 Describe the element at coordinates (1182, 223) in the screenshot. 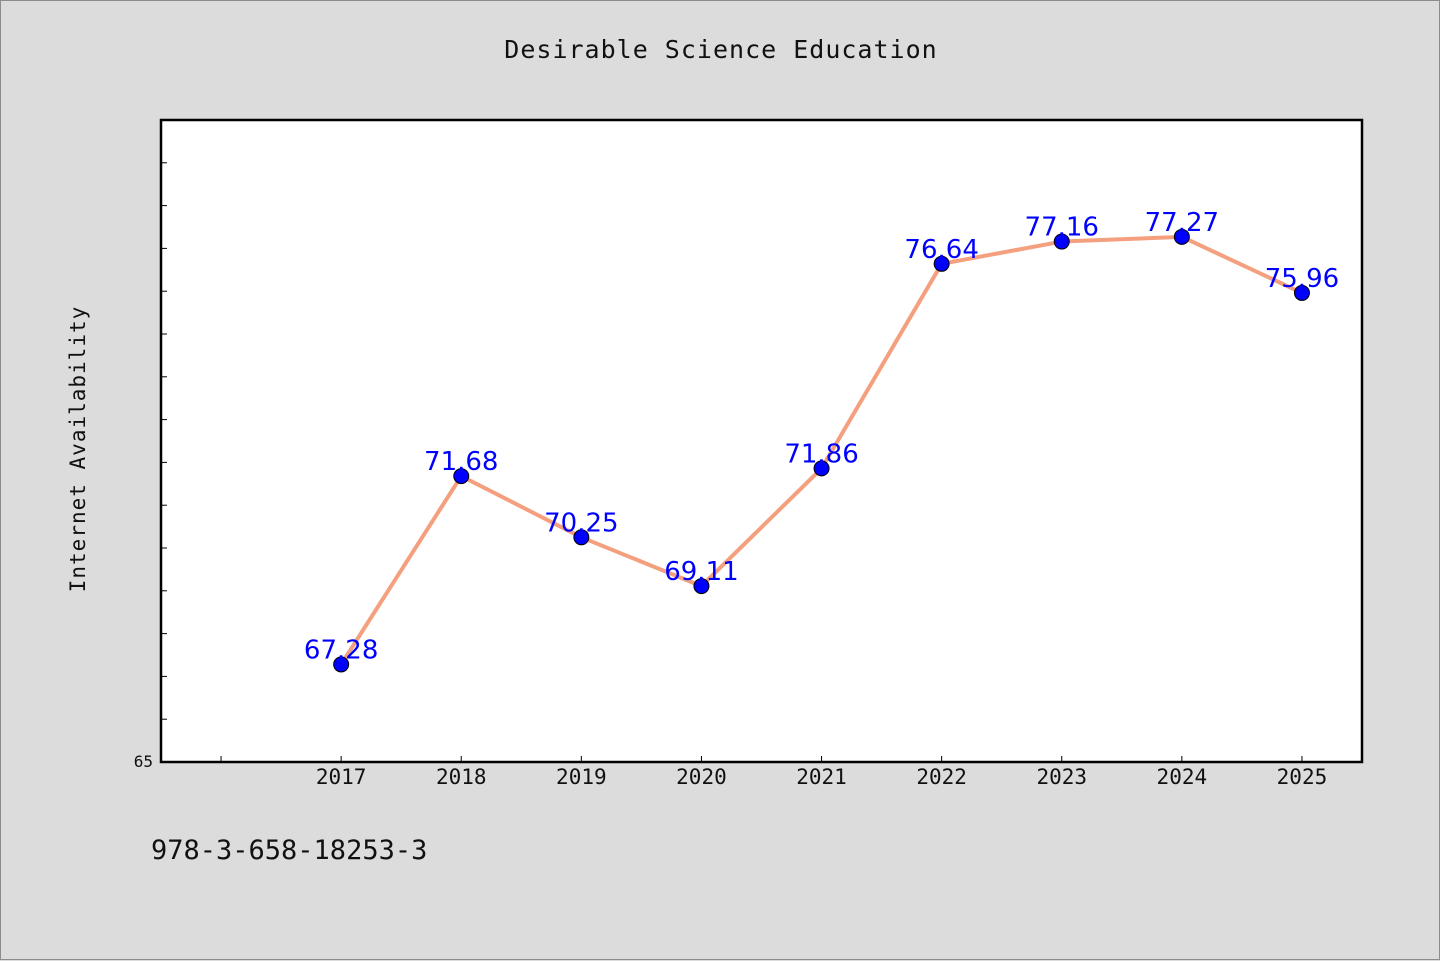

I see `data-label: 77.27` at that location.